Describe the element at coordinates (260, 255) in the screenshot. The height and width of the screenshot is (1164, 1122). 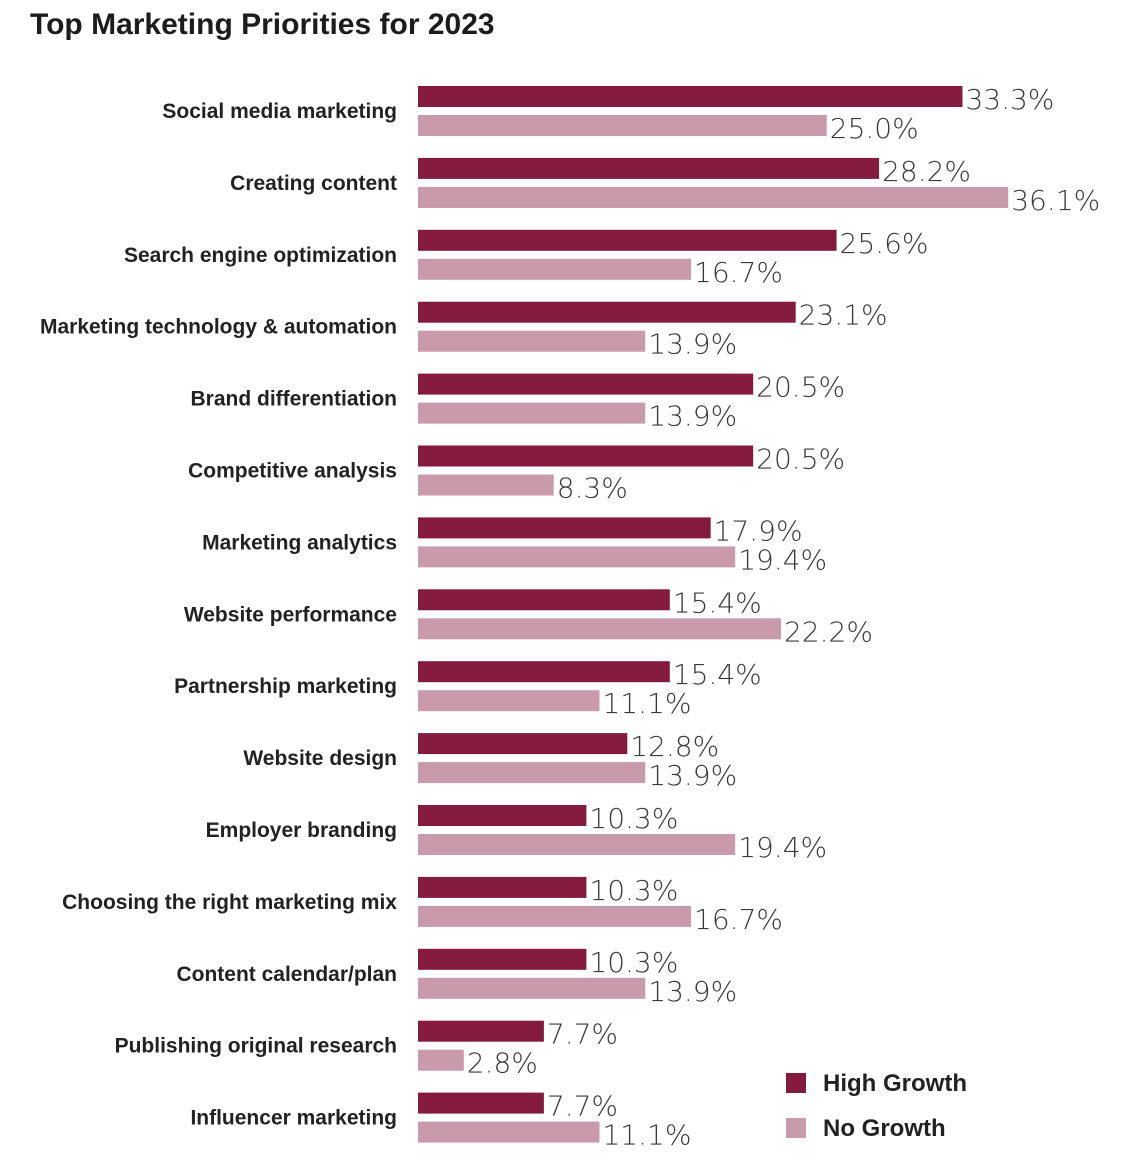
I see `category-label: Search engine optimization` at that location.